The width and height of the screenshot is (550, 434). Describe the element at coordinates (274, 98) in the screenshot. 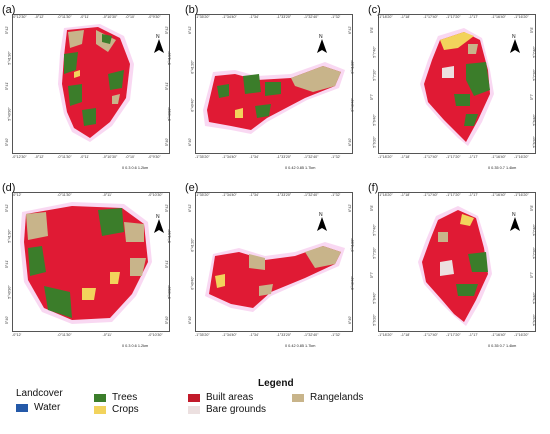

I see `landcover-map-b` at that location.